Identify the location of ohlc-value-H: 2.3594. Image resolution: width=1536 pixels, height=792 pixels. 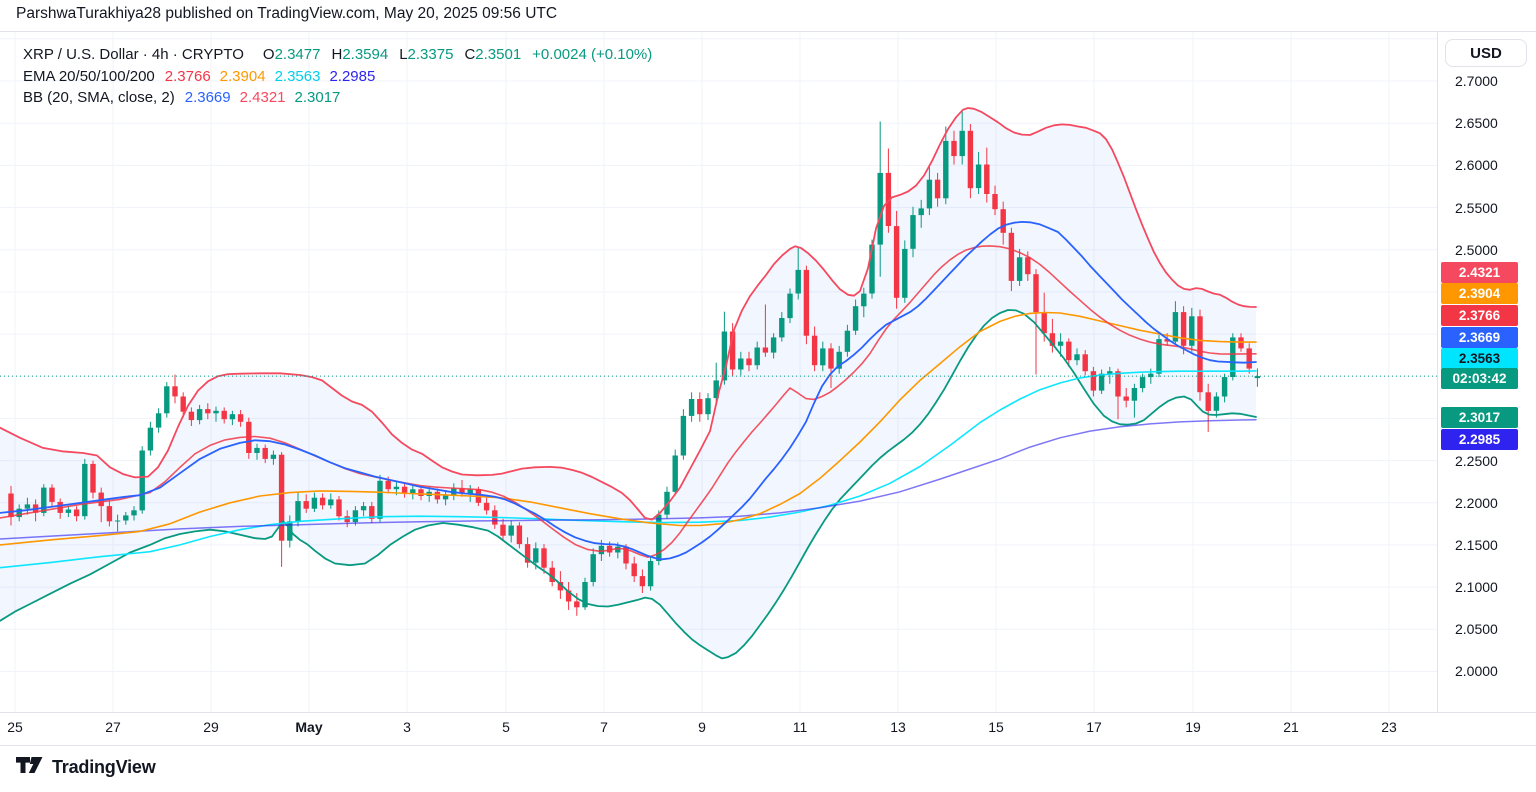
(365, 54).